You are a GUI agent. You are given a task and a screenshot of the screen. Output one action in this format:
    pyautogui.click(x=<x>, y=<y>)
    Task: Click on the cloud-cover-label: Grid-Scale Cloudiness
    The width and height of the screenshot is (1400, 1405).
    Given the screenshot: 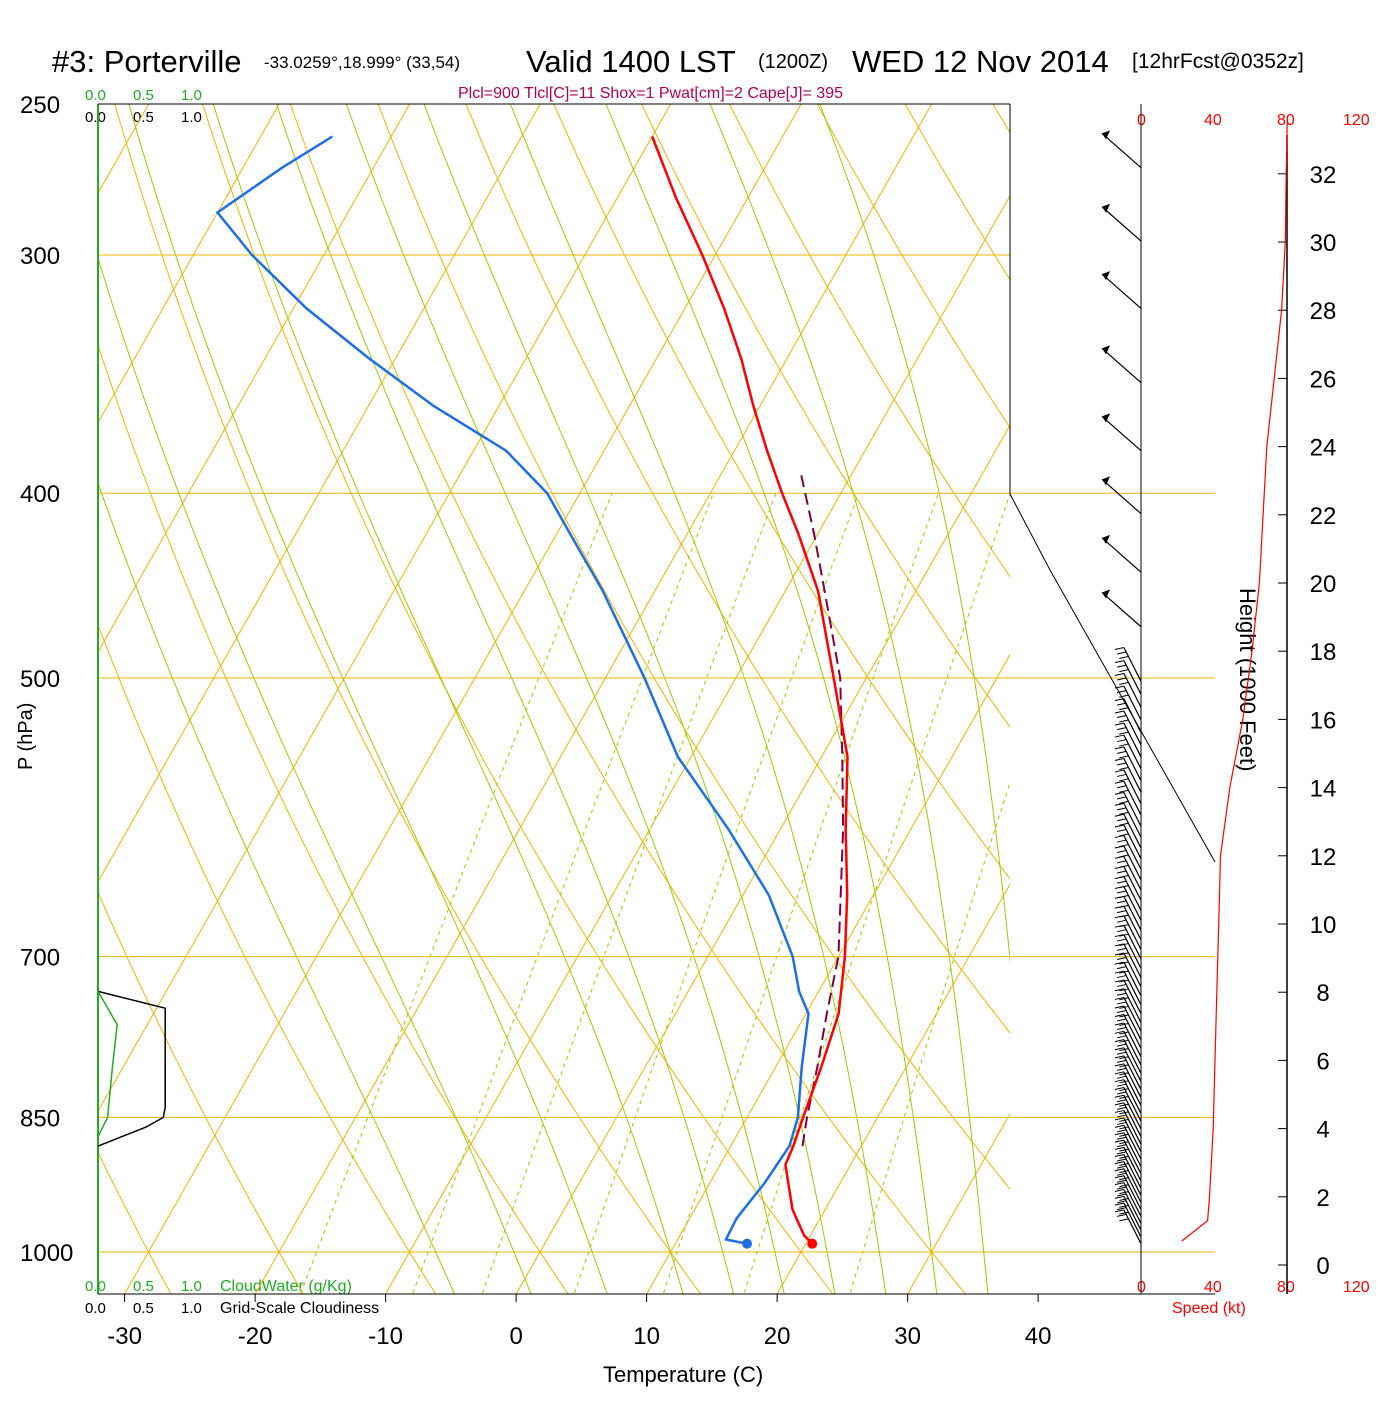 What is the action you would take?
    pyautogui.click(x=299, y=1308)
    